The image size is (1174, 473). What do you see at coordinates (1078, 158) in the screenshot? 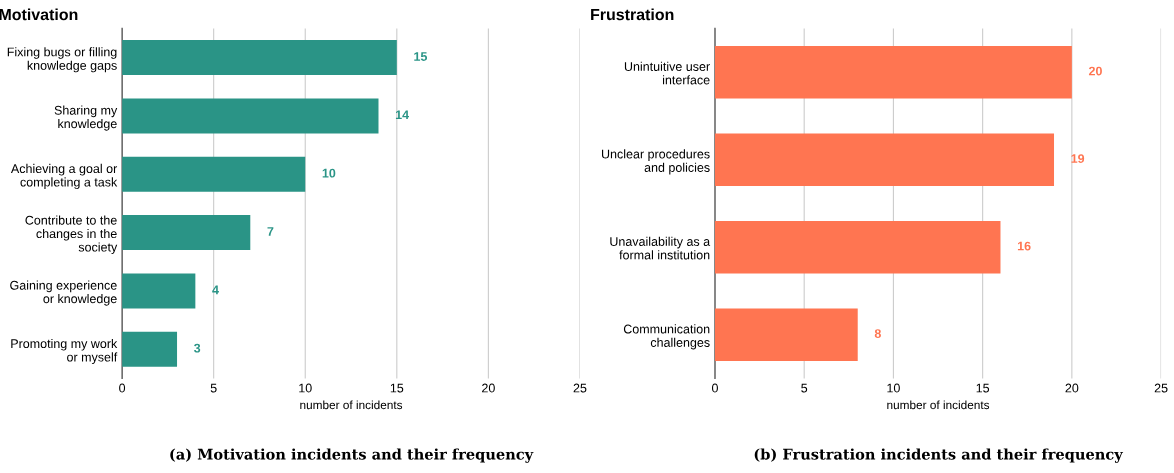
I see `data-label: 19` at bounding box center [1078, 158].